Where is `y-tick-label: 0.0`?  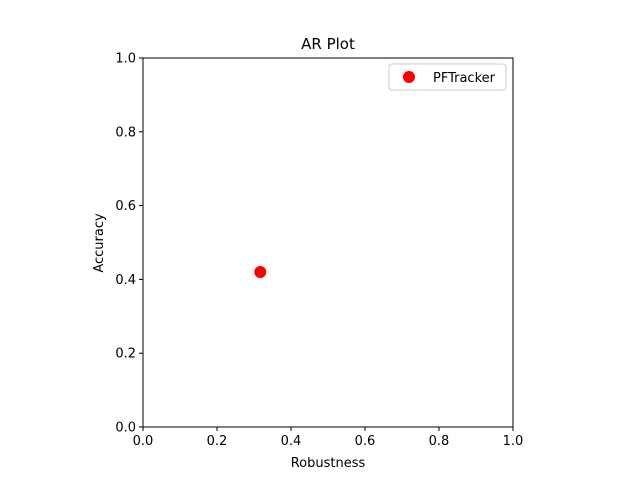 y-tick-label: 0.0 is located at coordinates (125, 428).